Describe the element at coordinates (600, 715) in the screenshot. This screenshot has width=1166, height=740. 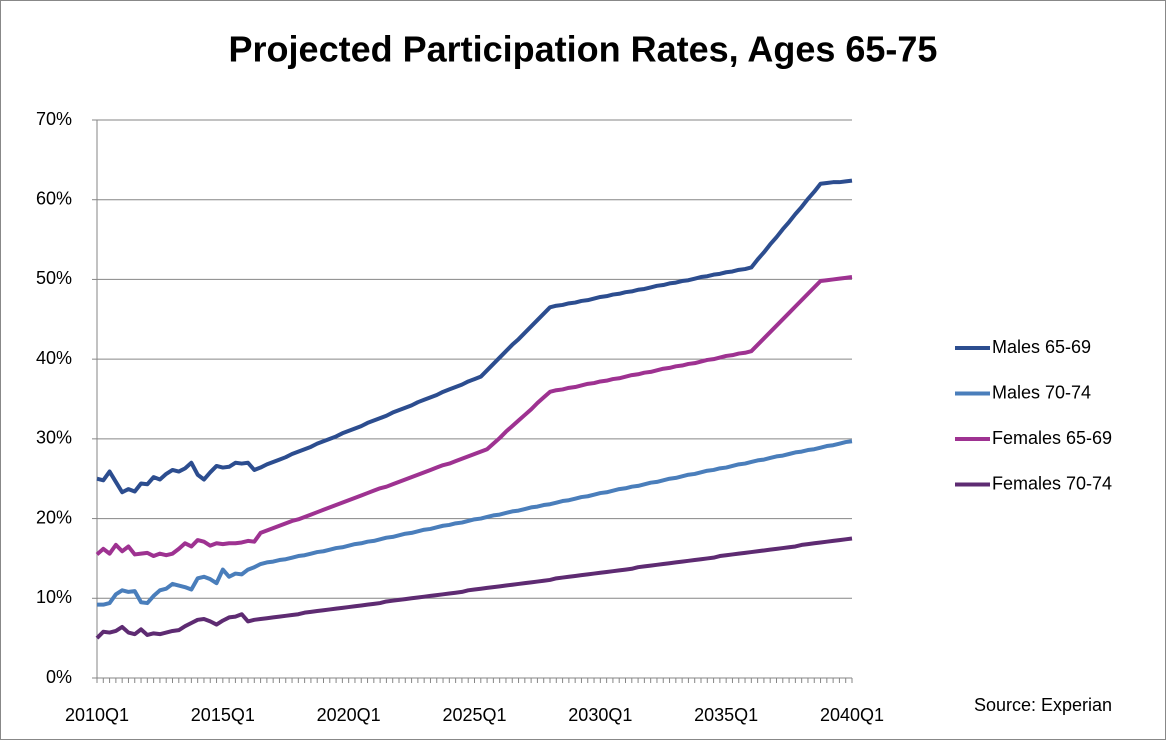
I see `x-tick-label: 2030Q1` at that location.